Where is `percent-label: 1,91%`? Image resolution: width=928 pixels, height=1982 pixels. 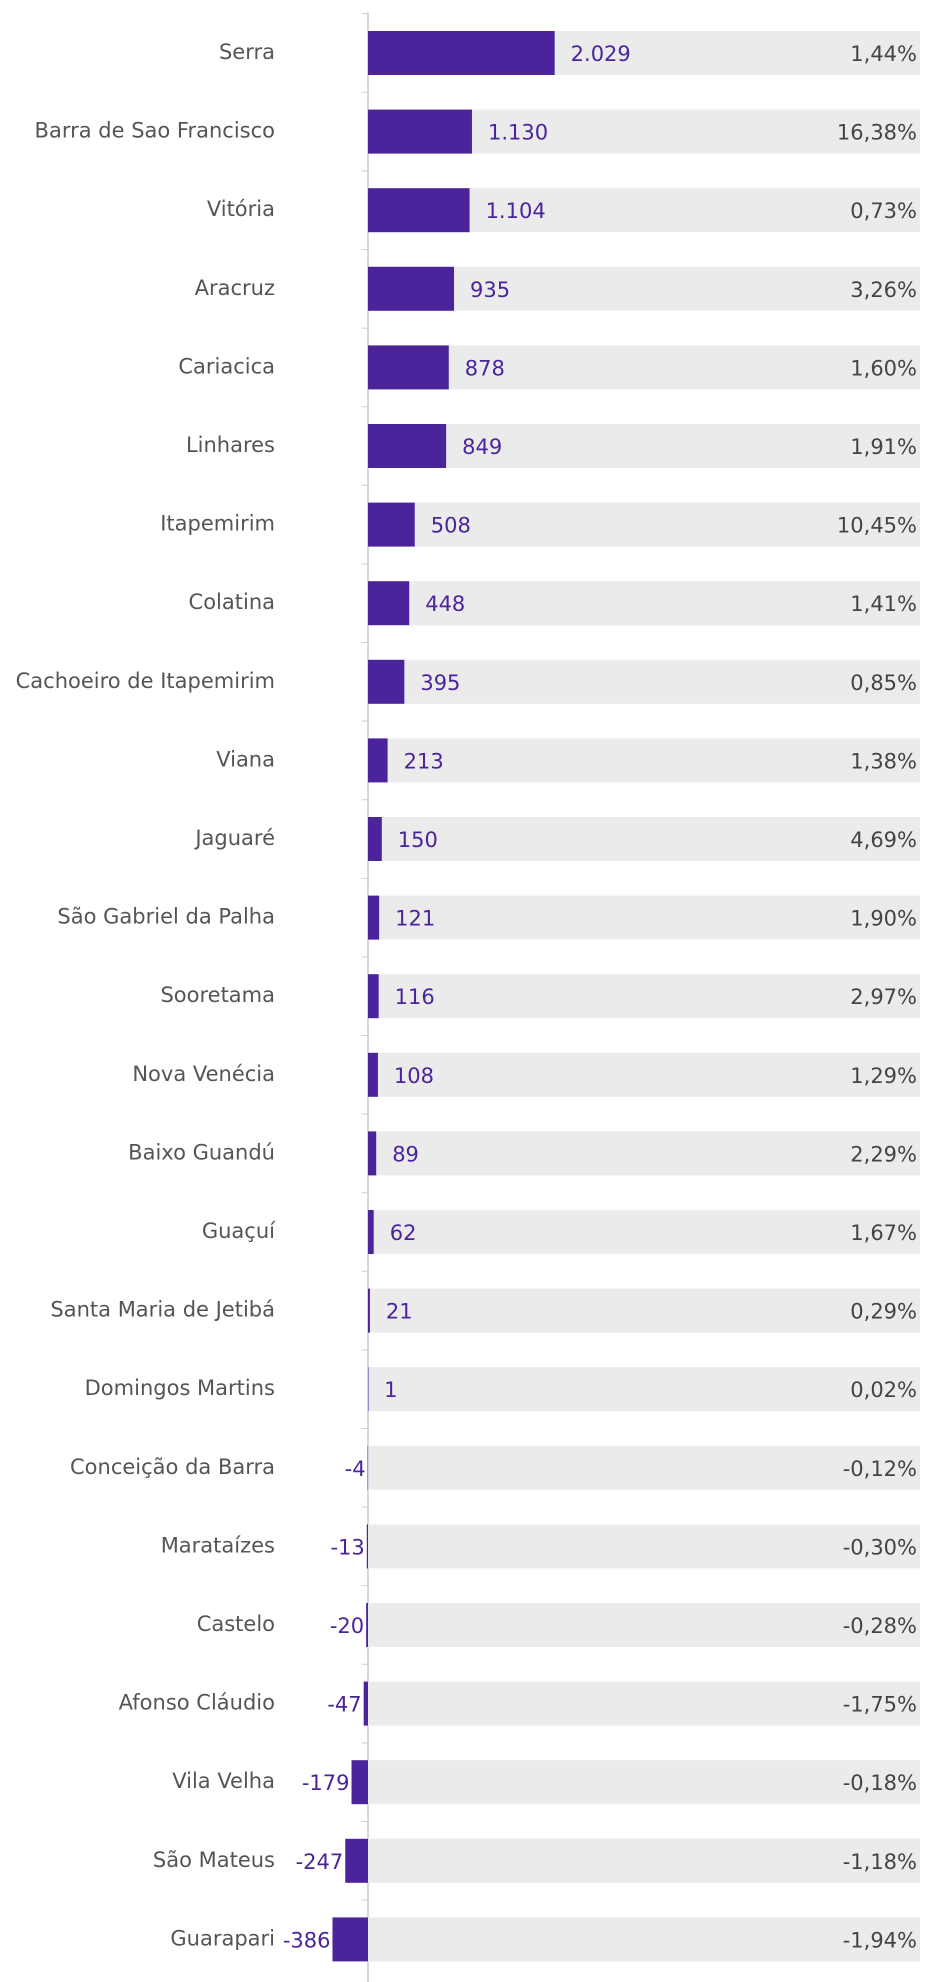
percent-label: 1,91% is located at coordinates (883, 447).